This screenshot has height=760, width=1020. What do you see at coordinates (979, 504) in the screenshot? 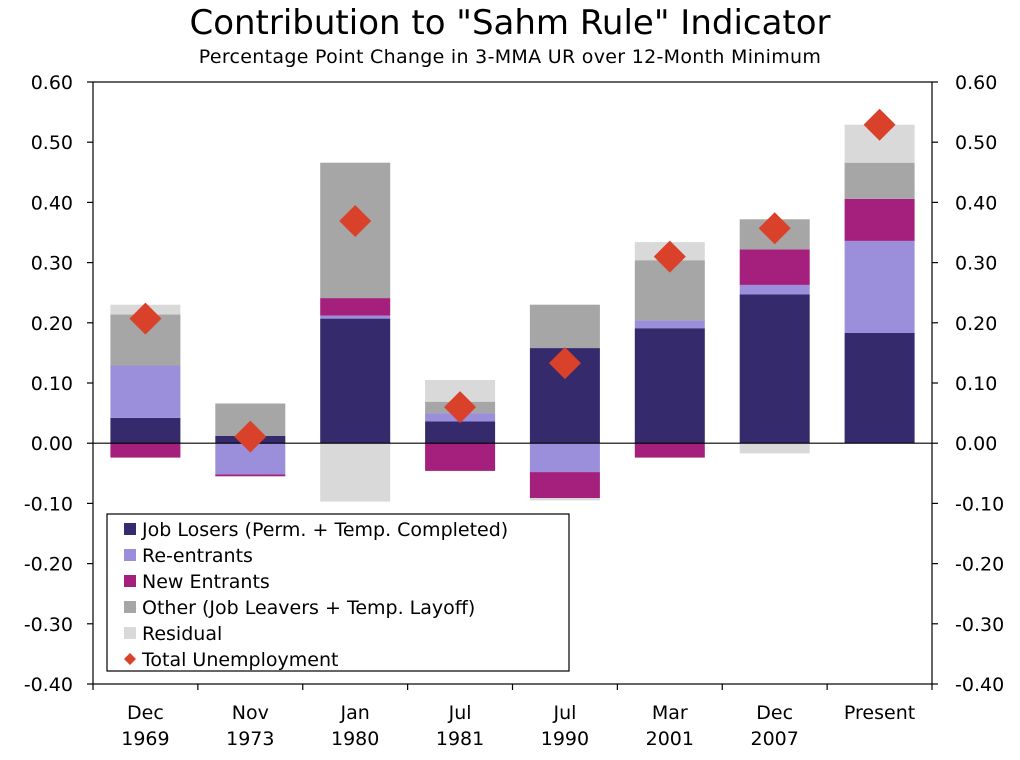
I see `y-tick-label-right: -0.10` at bounding box center [979, 504].